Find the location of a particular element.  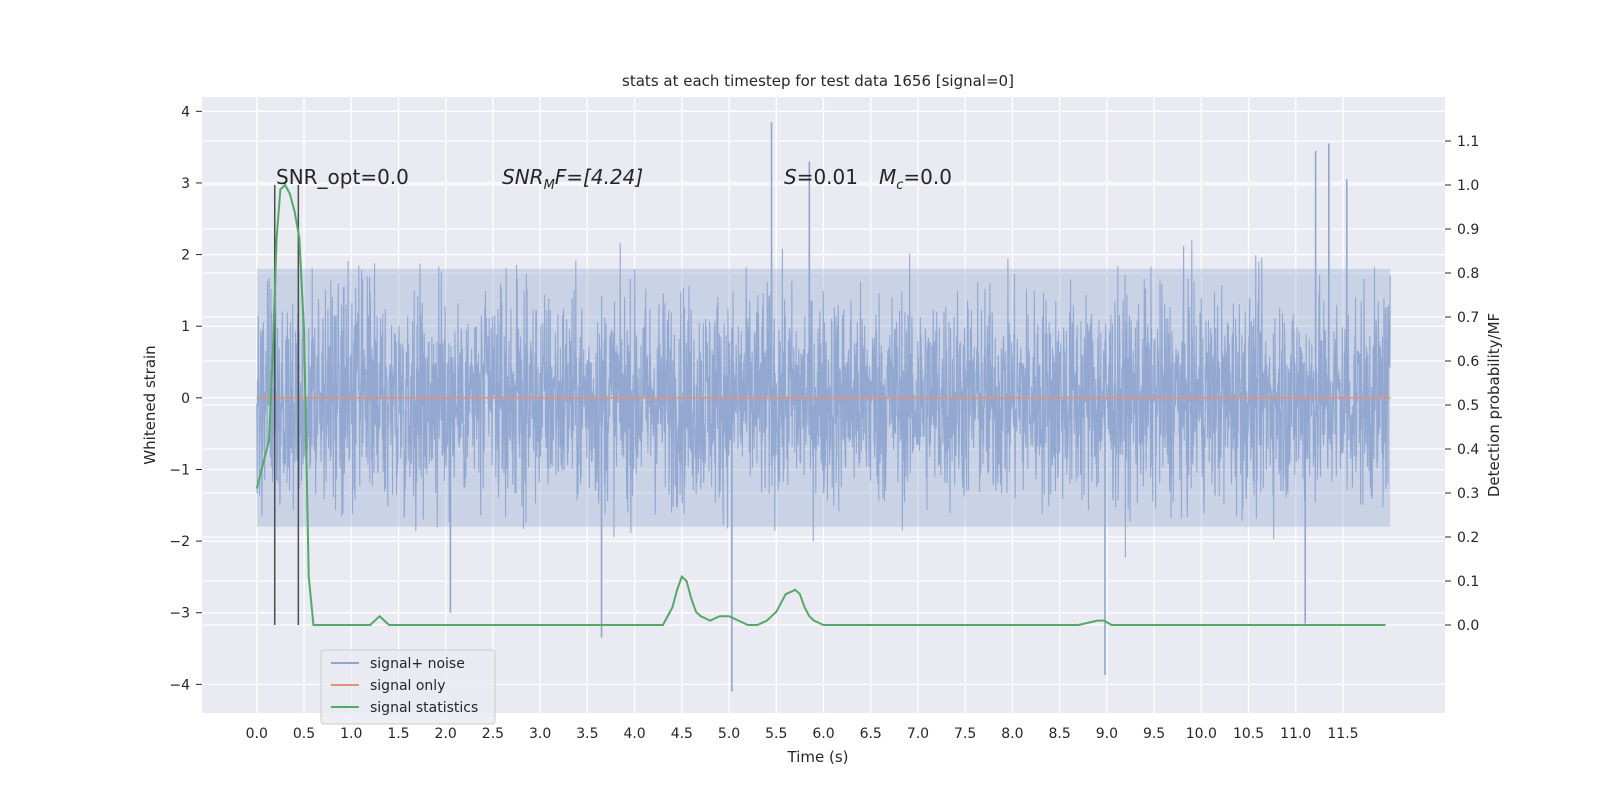

x-tick-label-9: 4.5 is located at coordinates (682, 734).